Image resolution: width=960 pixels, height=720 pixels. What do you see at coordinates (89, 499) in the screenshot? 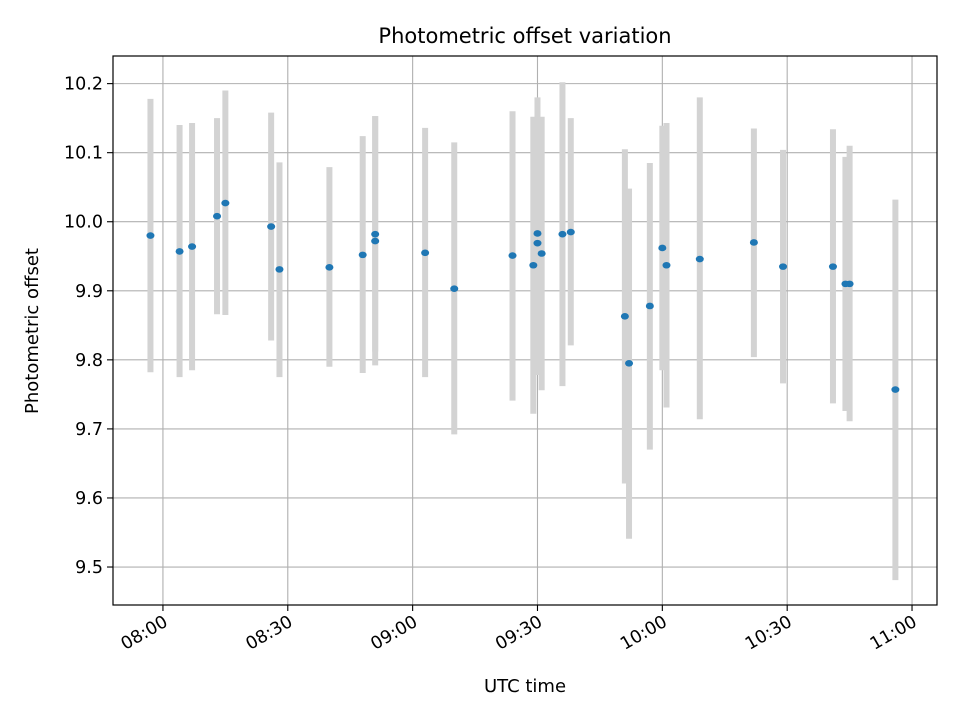
I see `y-tick-label: 9.6` at bounding box center [89, 499].